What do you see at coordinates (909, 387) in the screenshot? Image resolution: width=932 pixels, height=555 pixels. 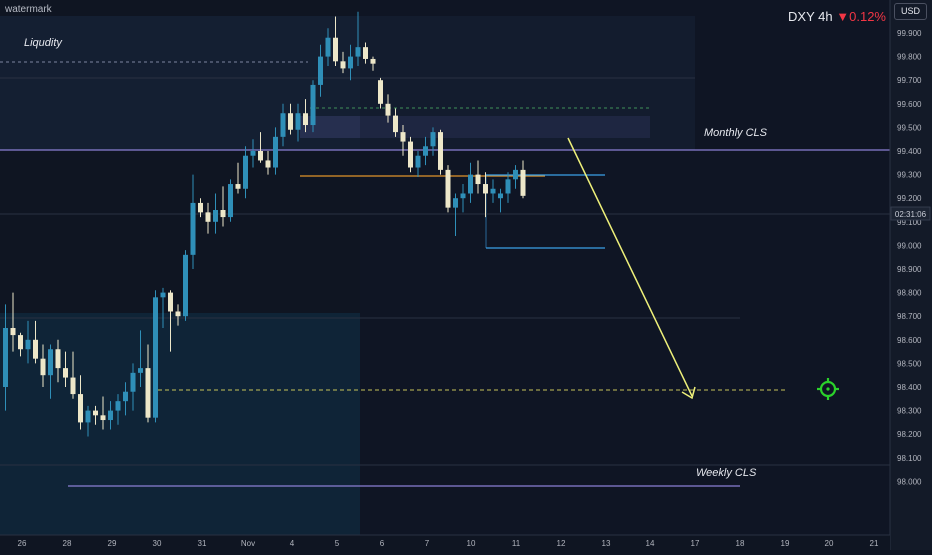 I see `y-tick-label: 98.400` at bounding box center [909, 387].